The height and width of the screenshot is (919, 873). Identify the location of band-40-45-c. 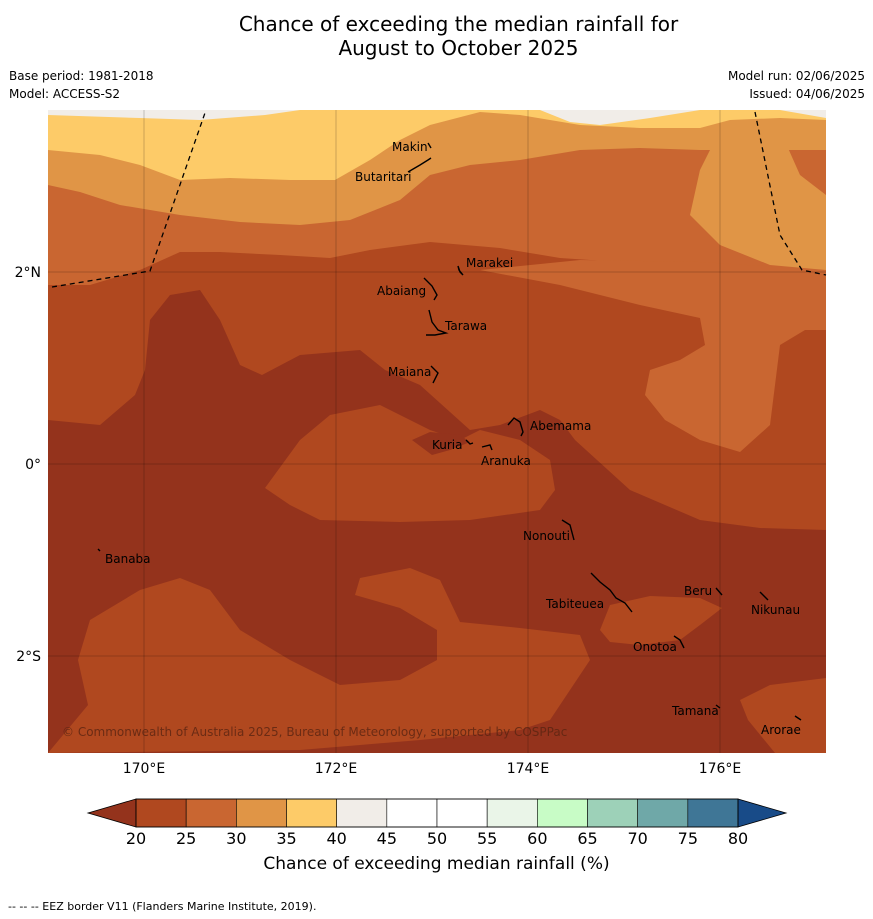
(620, 117).